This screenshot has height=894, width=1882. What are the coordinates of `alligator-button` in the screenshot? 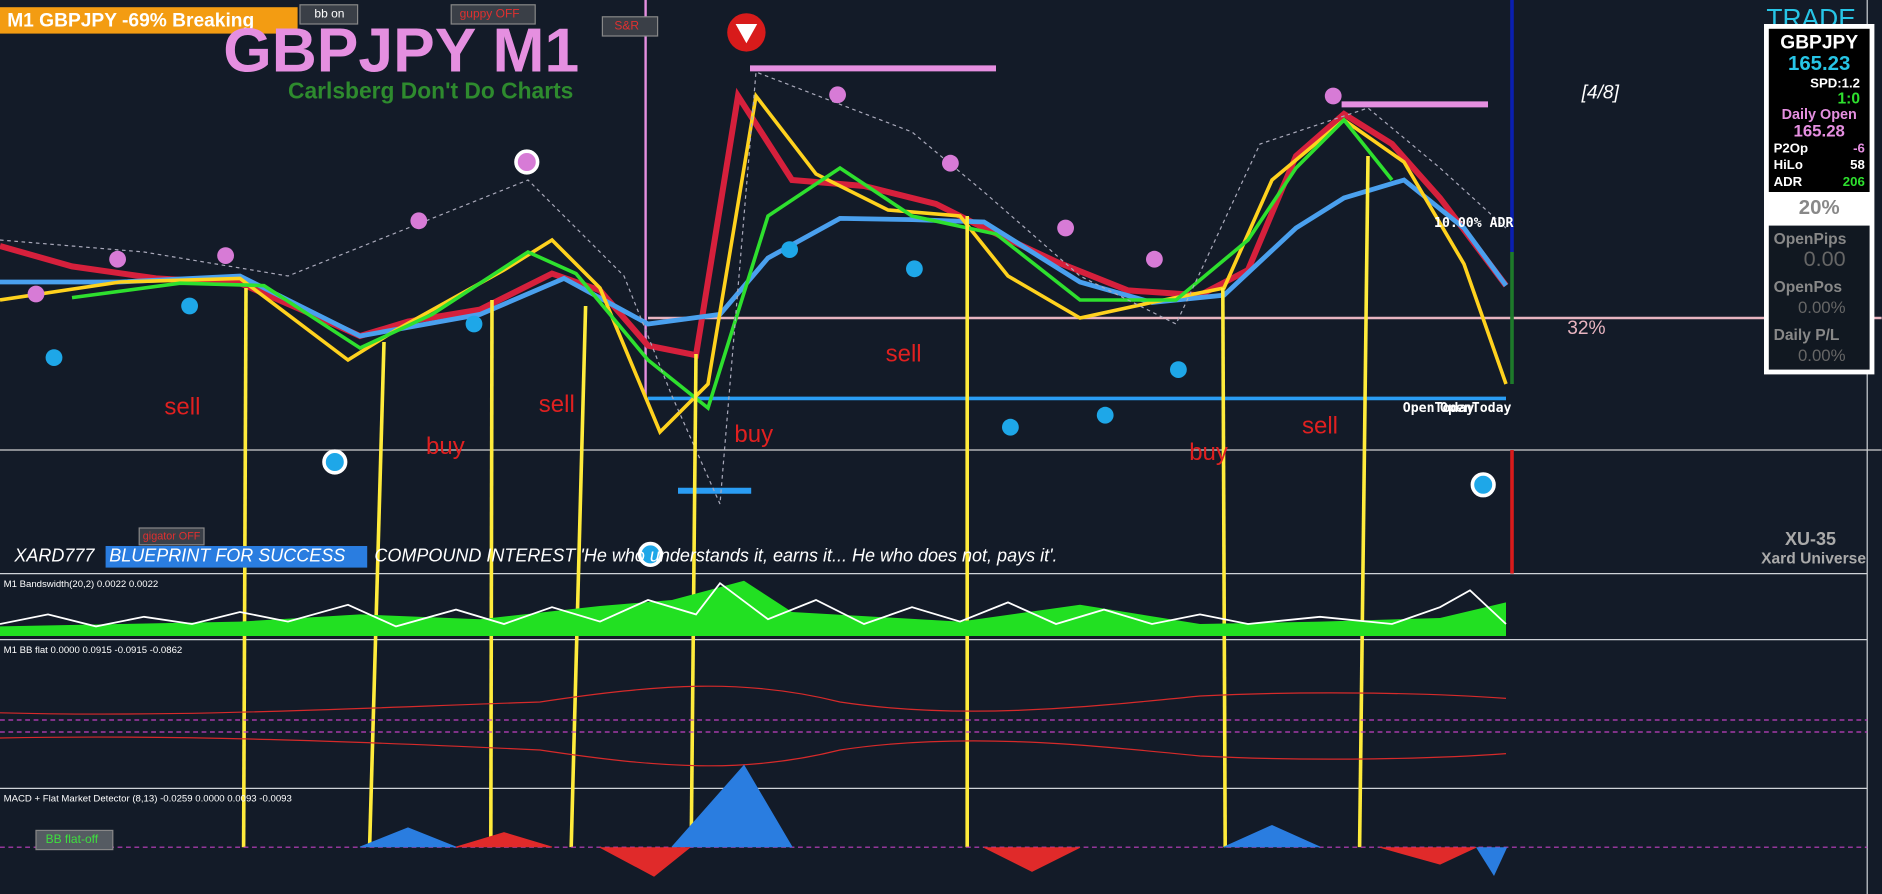 It's located at (171, 536).